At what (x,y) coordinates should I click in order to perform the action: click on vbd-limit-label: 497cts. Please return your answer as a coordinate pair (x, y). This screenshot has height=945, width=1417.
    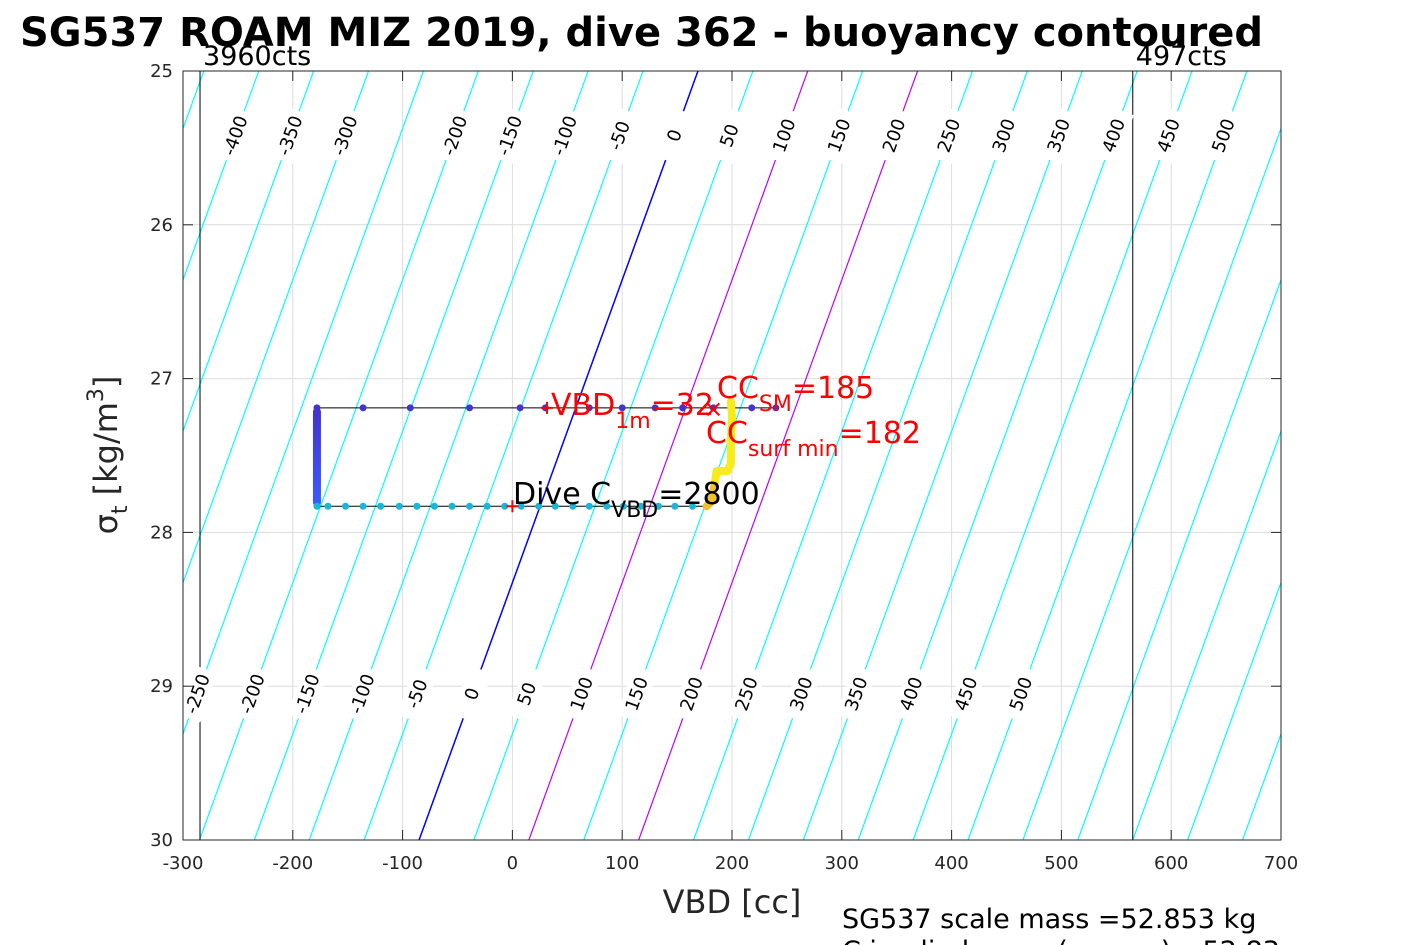
    Looking at the image, I should click on (1181, 56).